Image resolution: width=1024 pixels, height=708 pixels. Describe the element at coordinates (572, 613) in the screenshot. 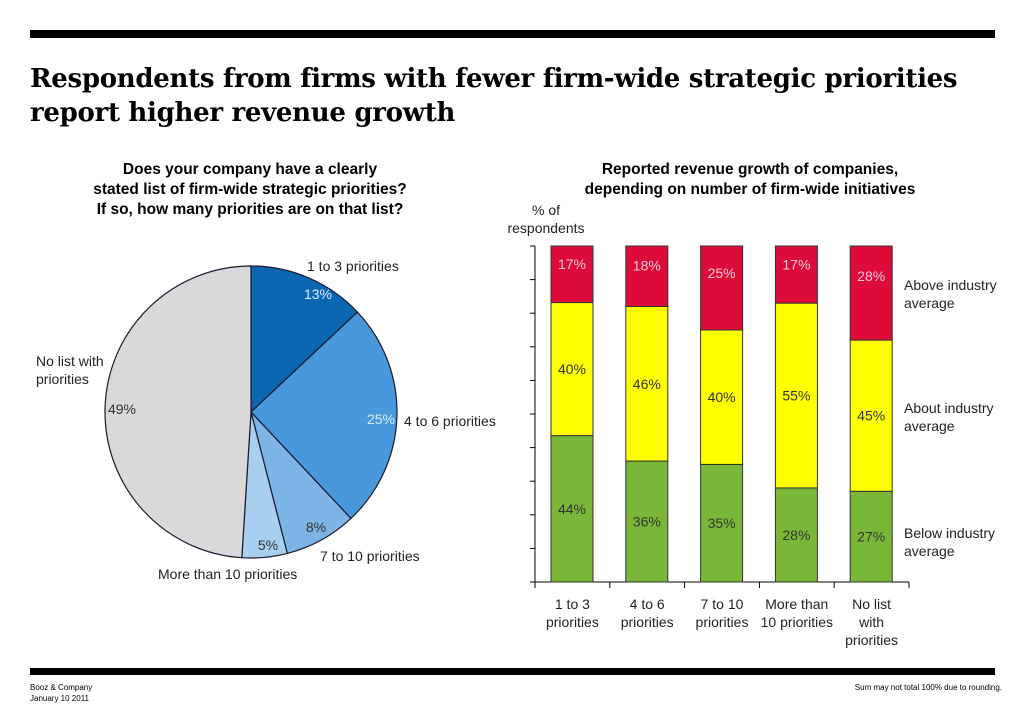

I see `x-tick-label: 1 to 3 priorities` at that location.